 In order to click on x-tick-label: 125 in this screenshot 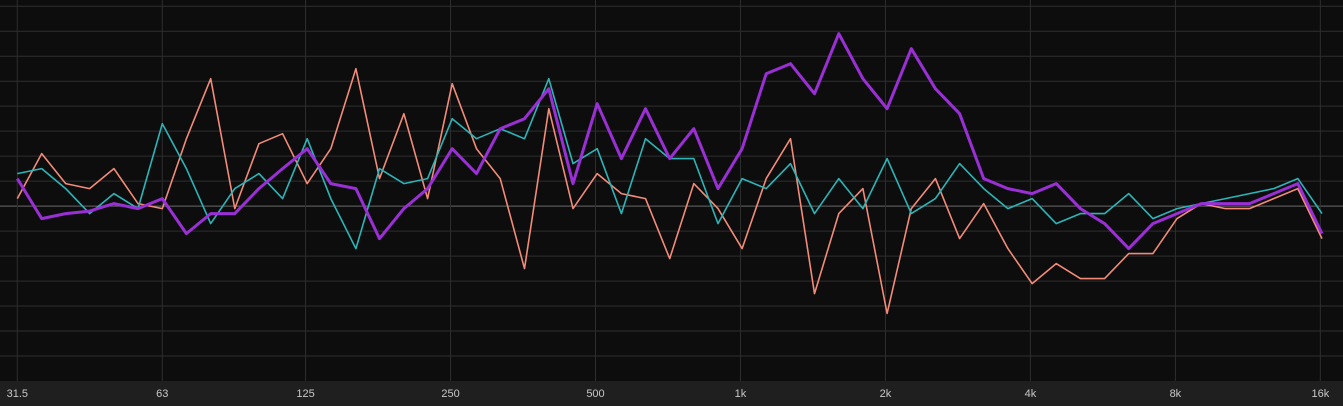, I will do `click(305, 394)`.